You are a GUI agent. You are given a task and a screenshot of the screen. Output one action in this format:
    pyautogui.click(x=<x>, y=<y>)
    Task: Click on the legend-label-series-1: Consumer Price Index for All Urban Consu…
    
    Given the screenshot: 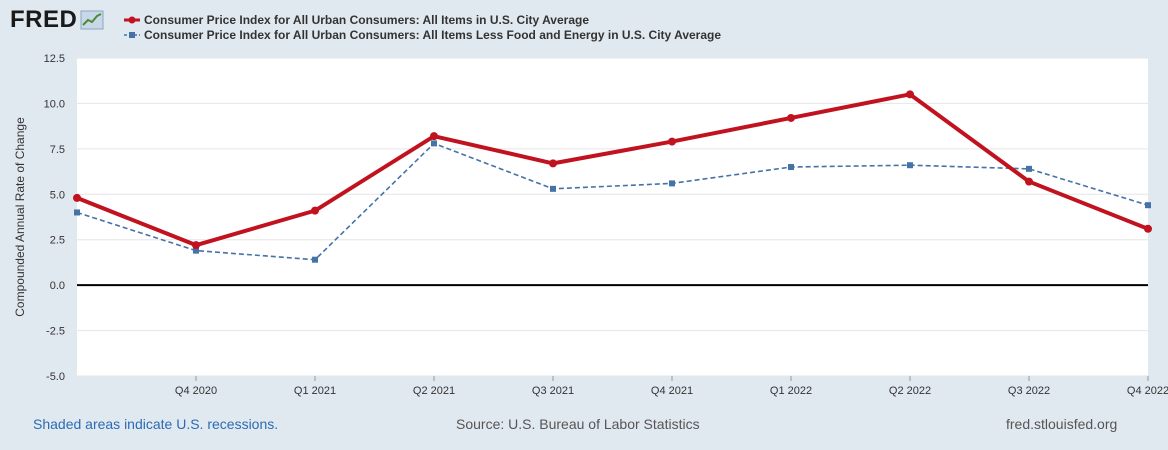 What is the action you would take?
    pyautogui.click(x=366, y=19)
    